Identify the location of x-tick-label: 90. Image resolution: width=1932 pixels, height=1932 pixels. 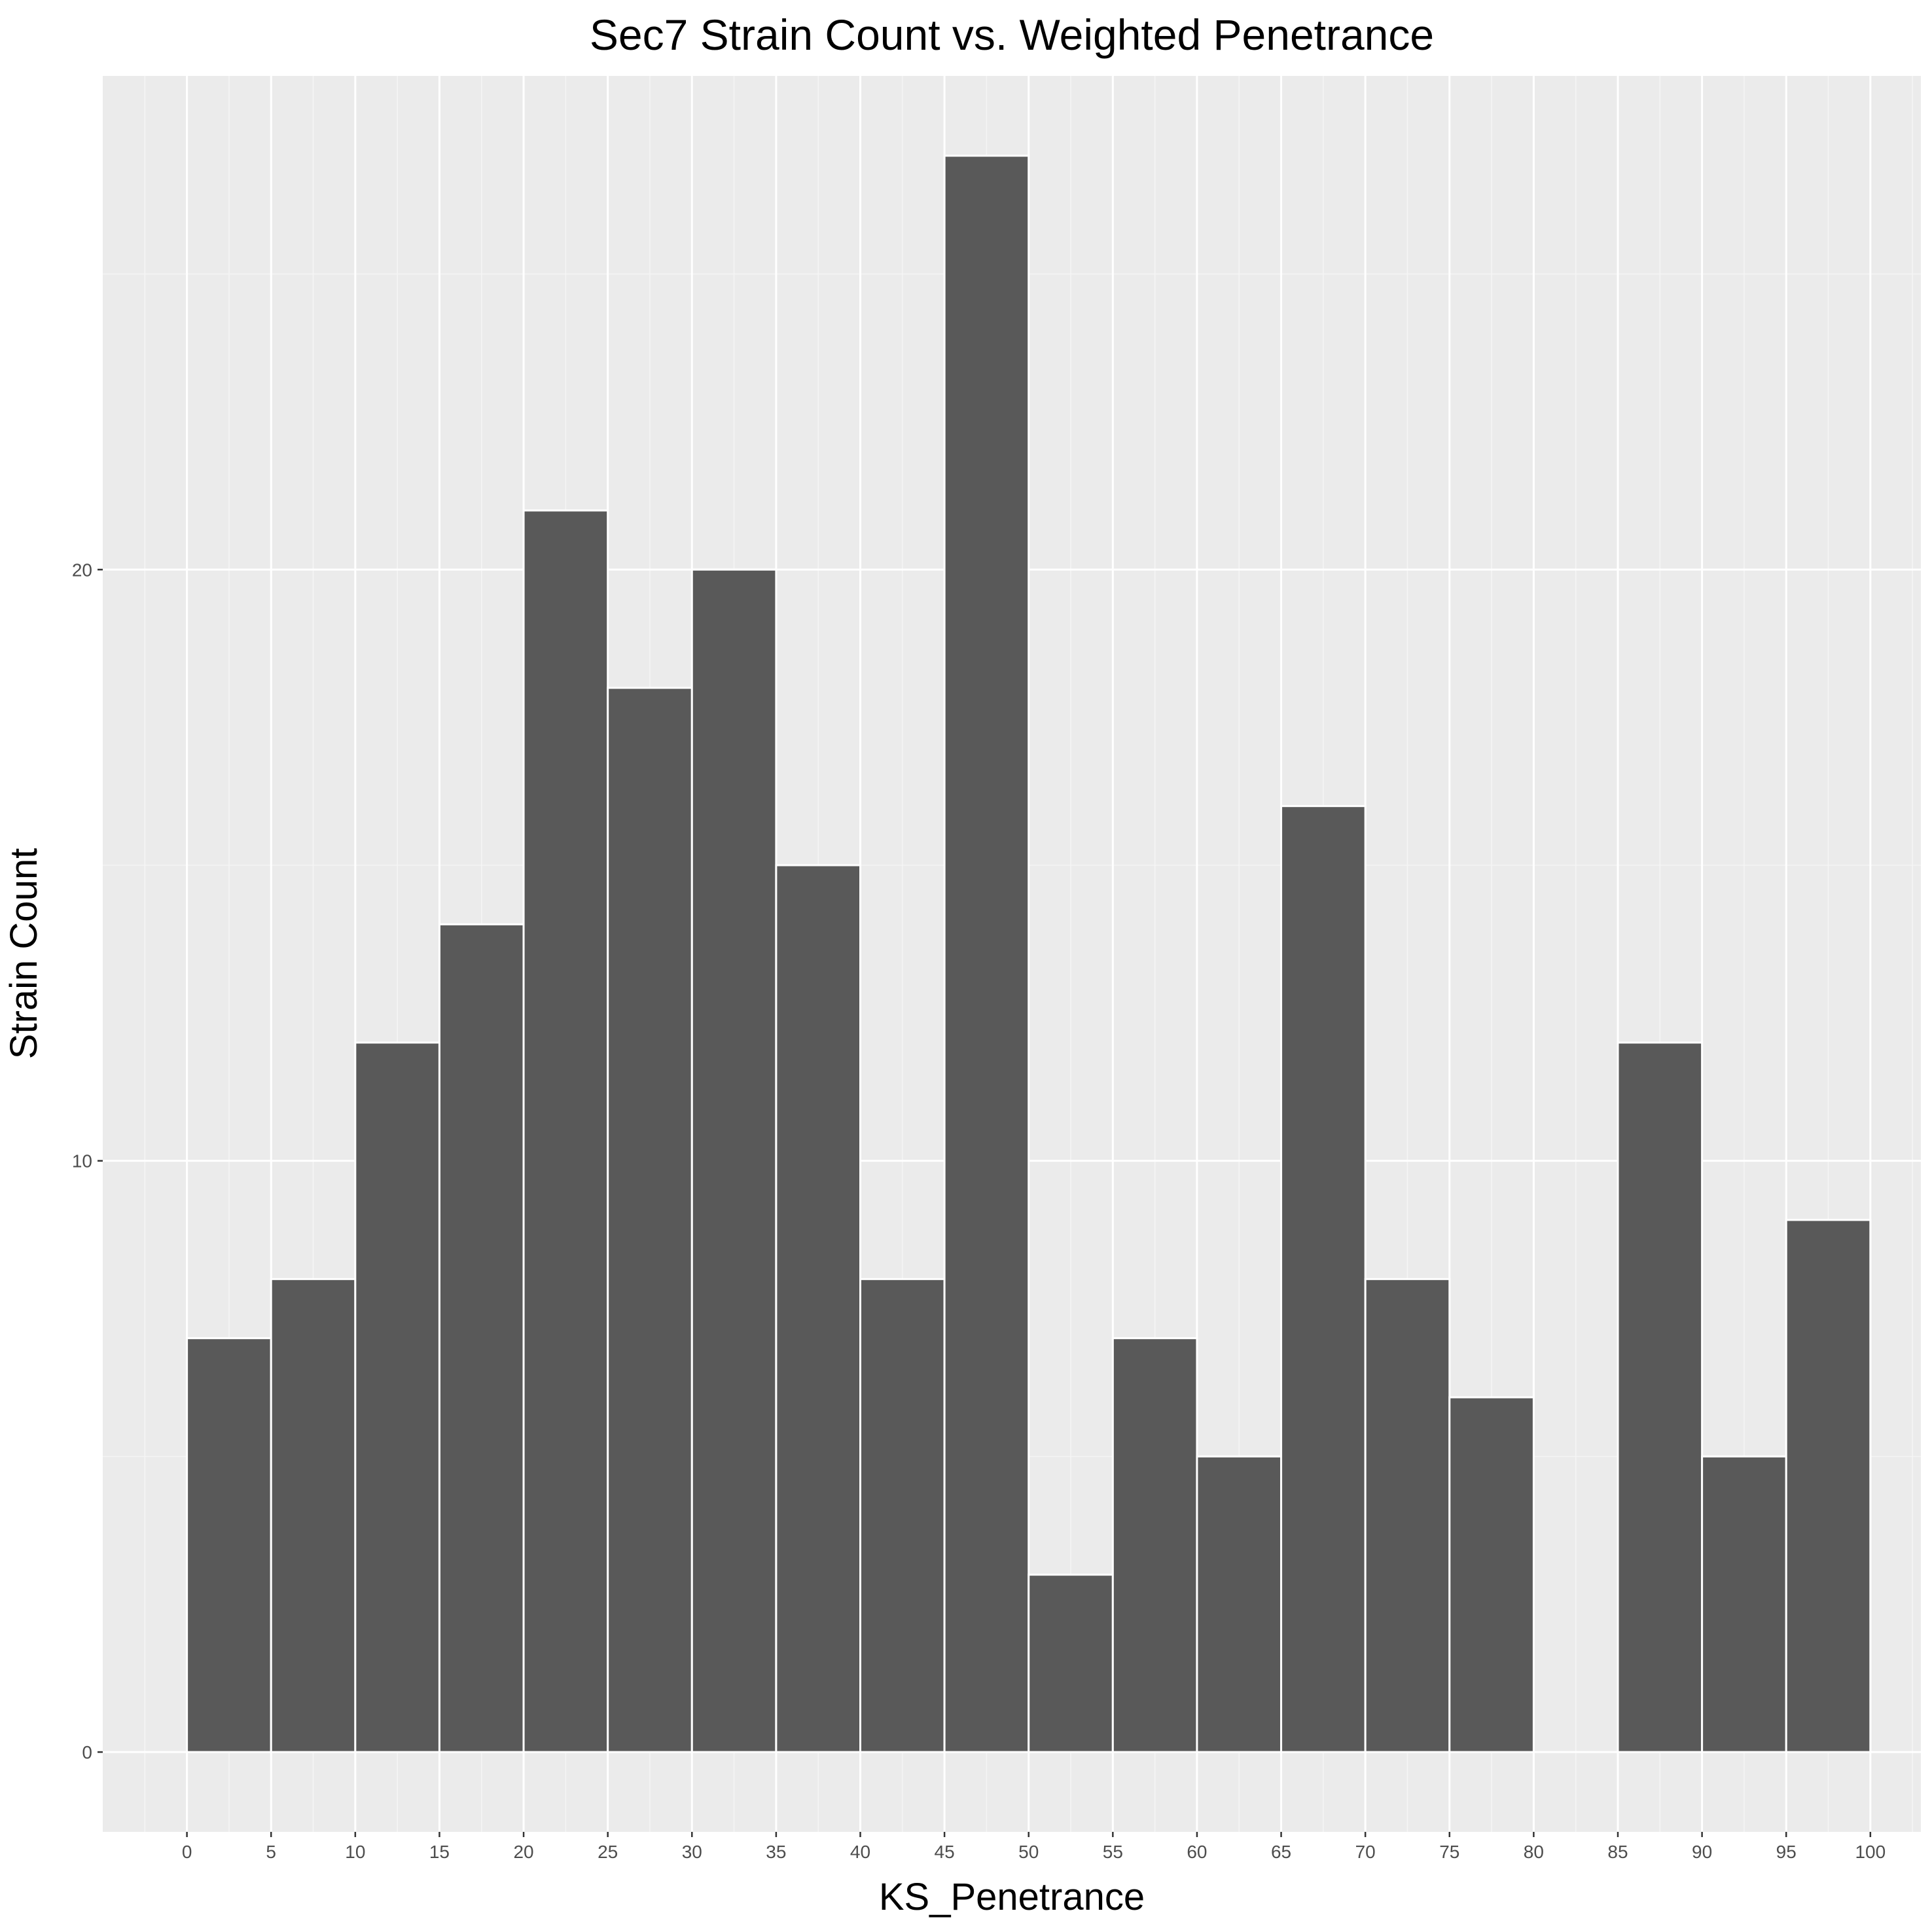
(1702, 1852).